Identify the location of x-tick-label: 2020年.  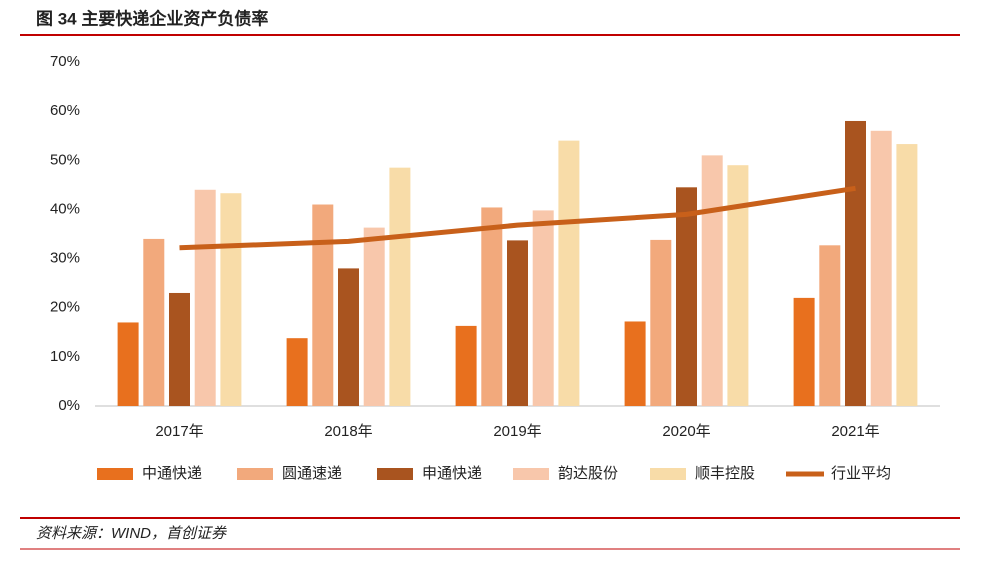
(686, 431).